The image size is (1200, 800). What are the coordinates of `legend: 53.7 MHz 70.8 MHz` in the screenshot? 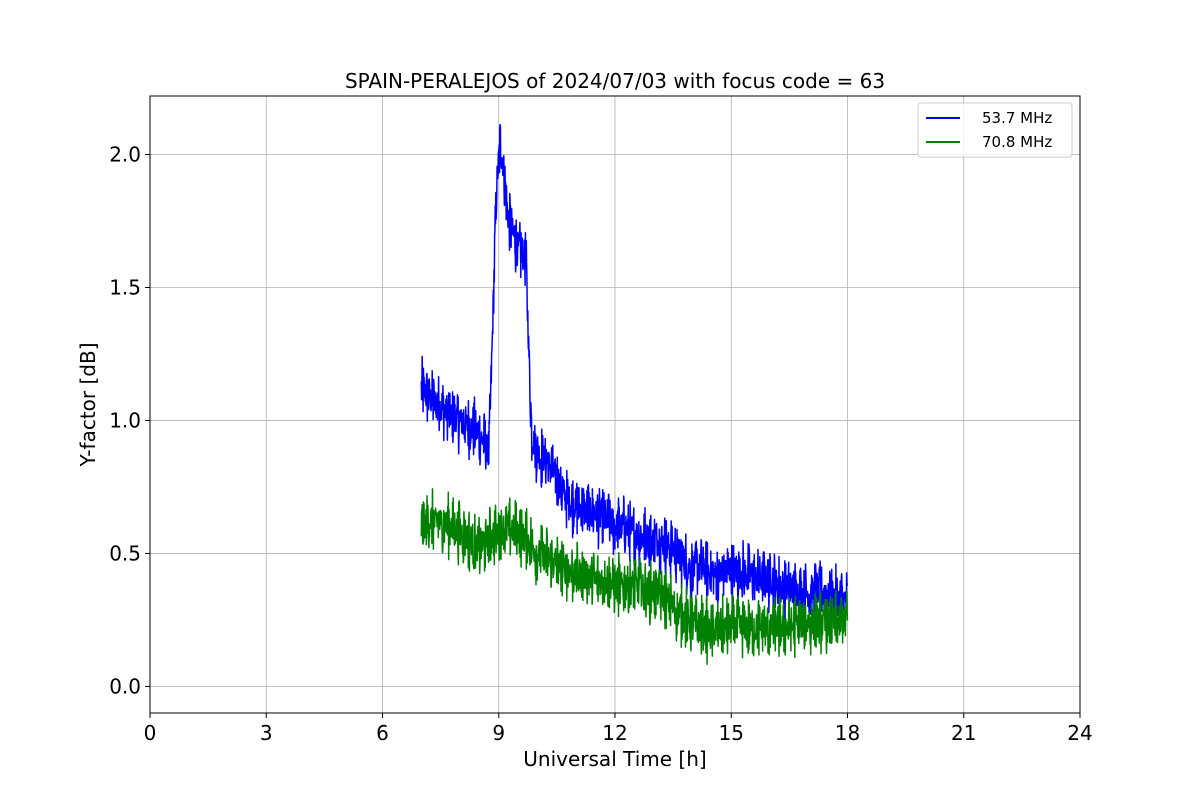 It's located at (995, 130).